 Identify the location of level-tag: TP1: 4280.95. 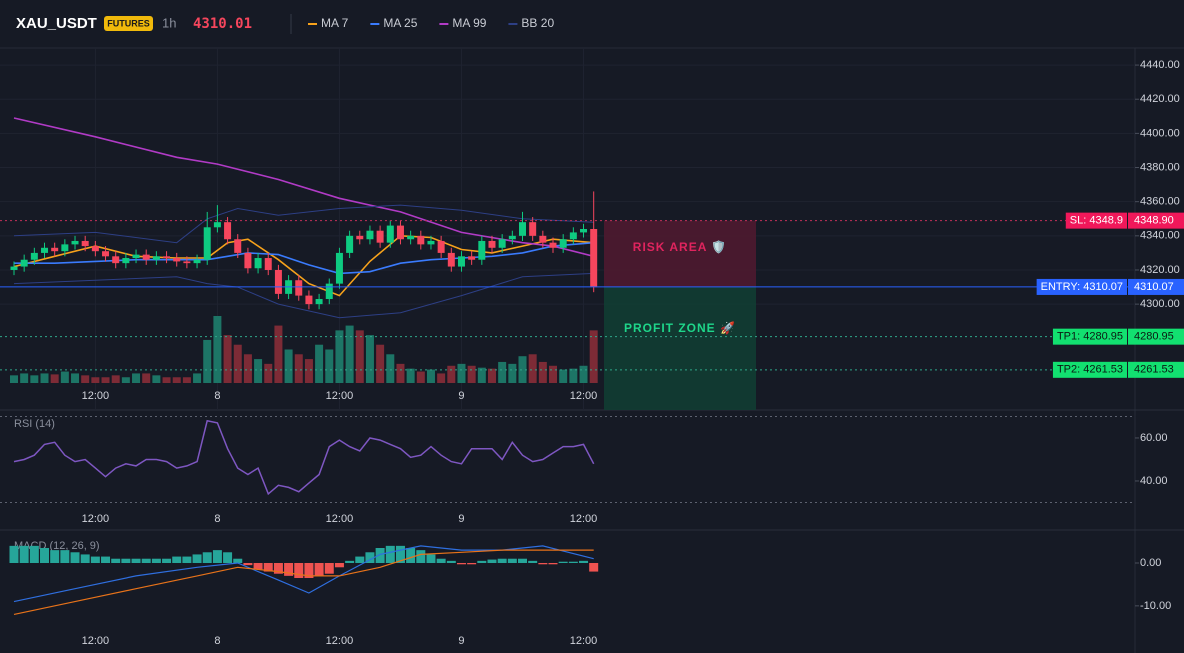
(1089, 336).